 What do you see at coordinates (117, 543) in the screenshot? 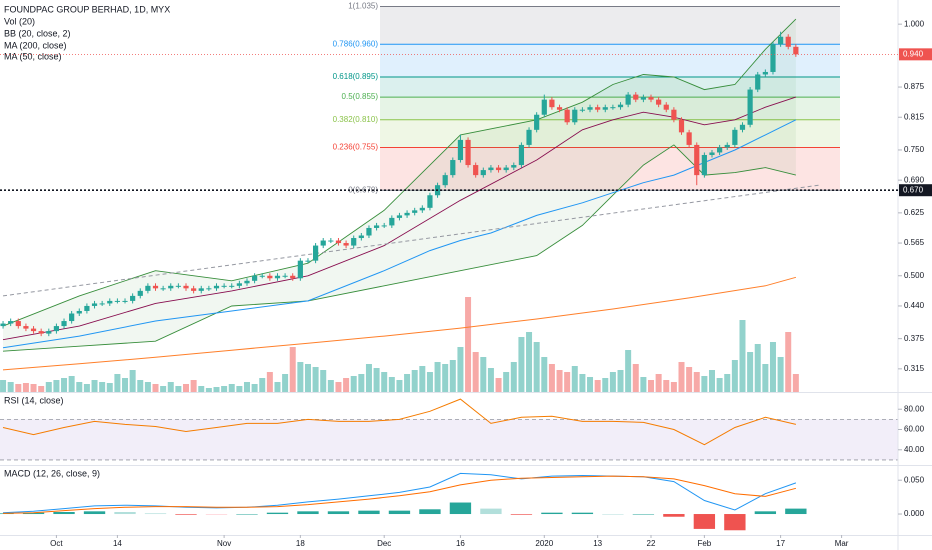
I see `x-tick-label: 14` at bounding box center [117, 543].